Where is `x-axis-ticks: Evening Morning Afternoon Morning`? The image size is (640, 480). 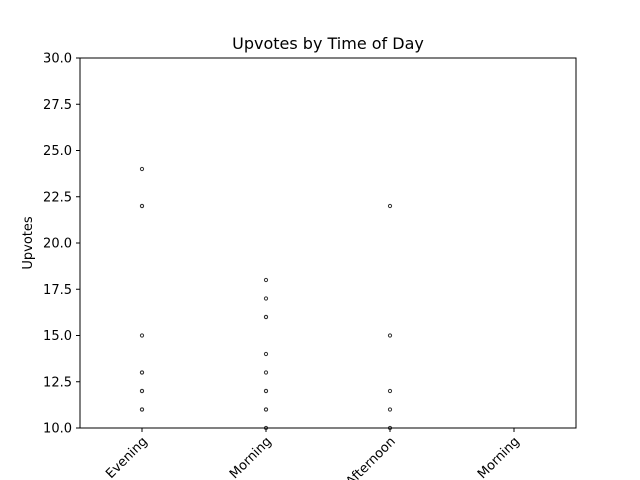
x-axis-ticks: Evening Morning Afternoon Morning is located at coordinates (313, 454).